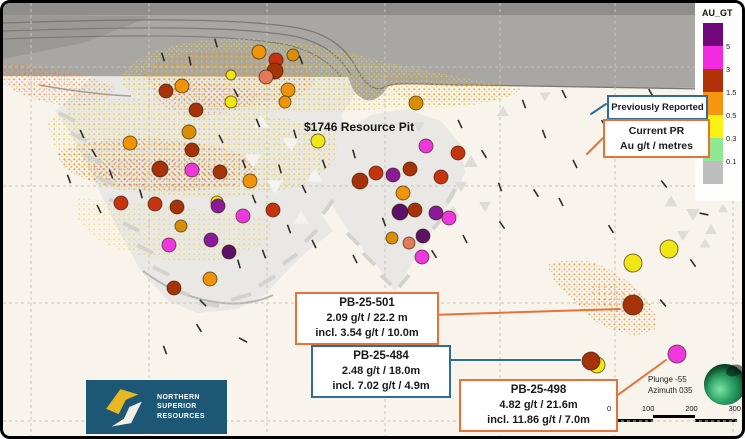 This screenshot has height=439, width=745. I want to click on hole-id: PB-25-501, so click(367, 303).